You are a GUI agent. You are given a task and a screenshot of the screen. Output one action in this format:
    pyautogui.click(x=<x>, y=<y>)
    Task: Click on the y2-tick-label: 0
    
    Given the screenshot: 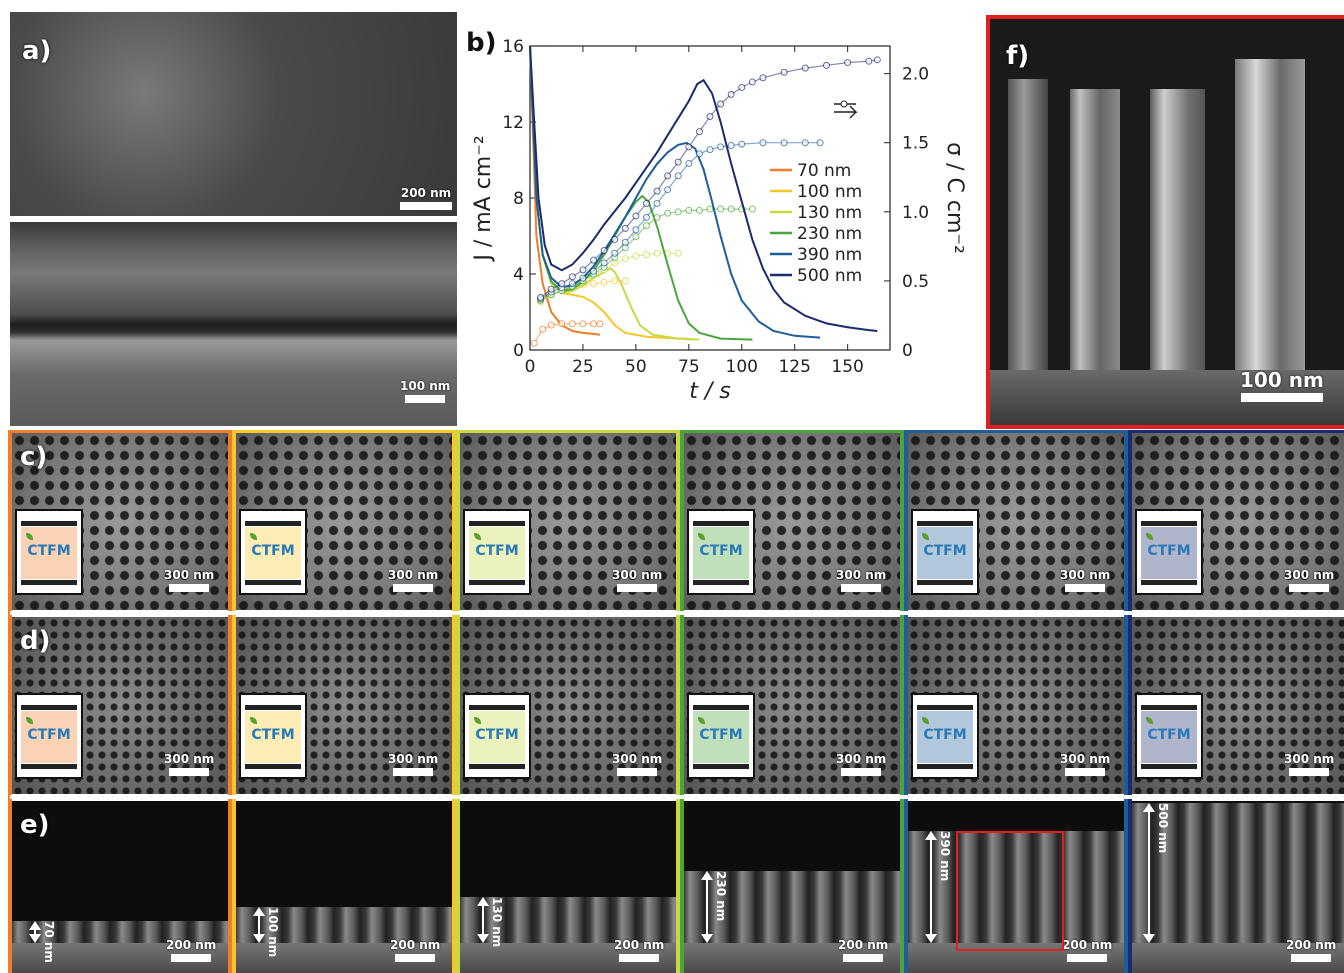 What is the action you would take?
    pyautogui.click(x=907, y=351)
    